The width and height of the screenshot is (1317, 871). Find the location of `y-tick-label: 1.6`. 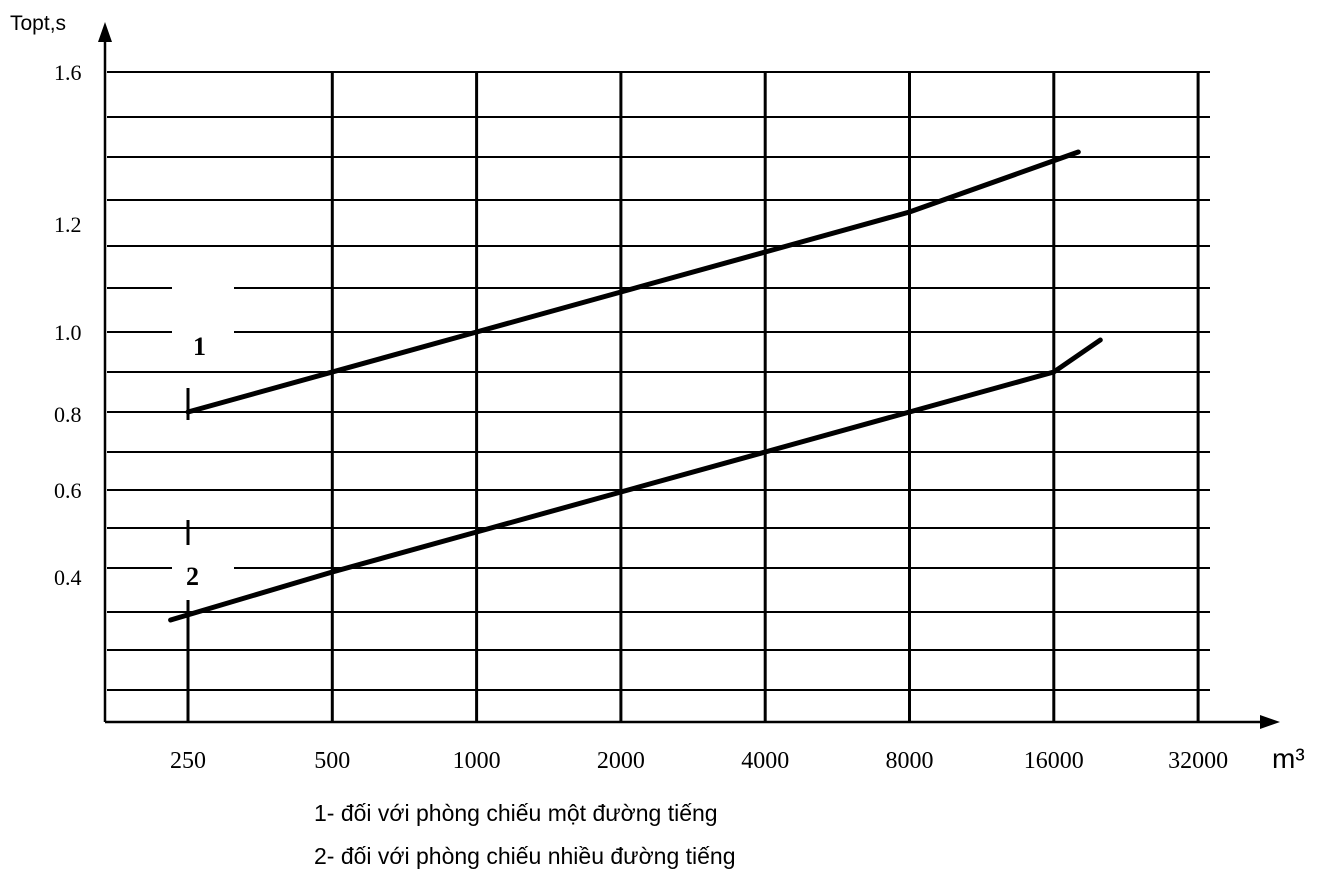

y-tick-label: 1.6 is located at coordinates (68, 72).